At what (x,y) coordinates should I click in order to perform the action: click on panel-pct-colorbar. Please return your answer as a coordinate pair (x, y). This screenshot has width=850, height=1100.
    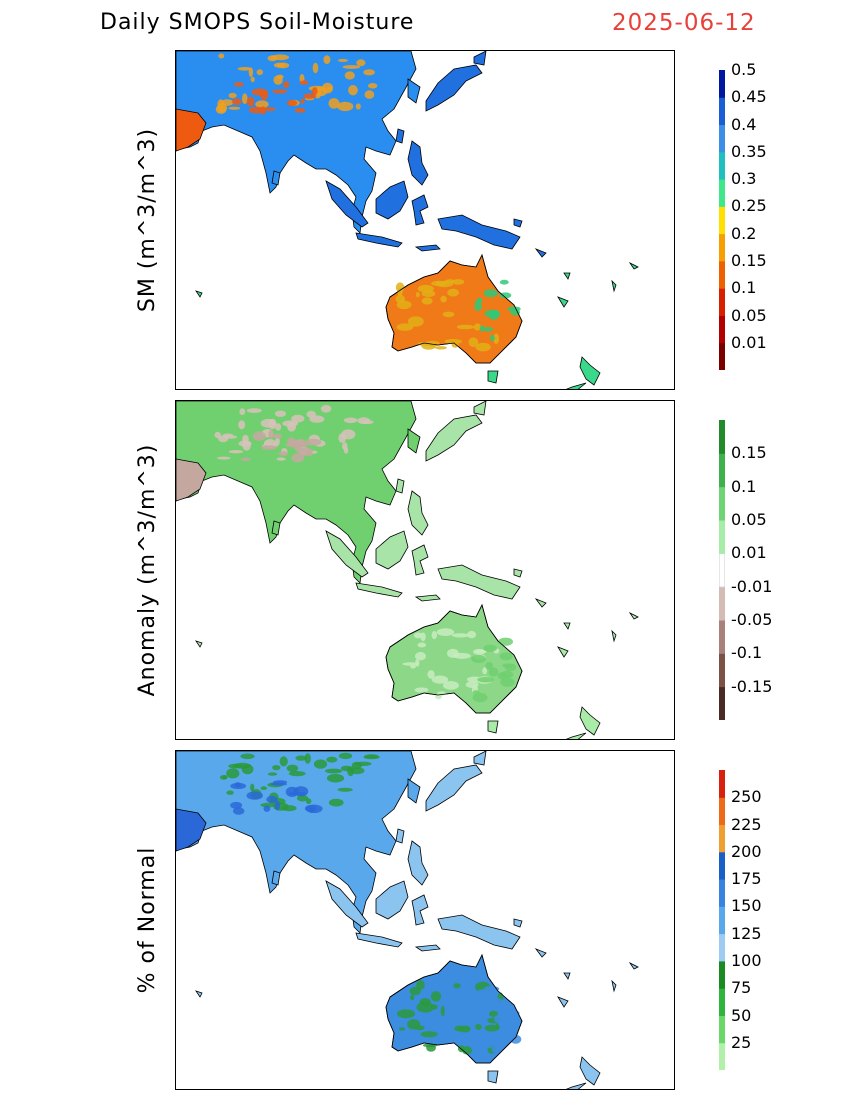
    Looking at the image, I should click on (722, 920).